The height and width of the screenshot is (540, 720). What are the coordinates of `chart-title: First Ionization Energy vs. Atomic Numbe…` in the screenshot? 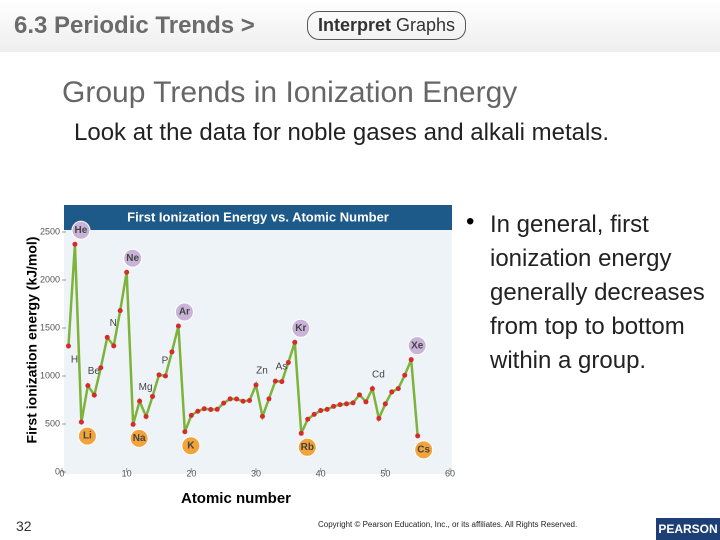 It's located at (258, 216).